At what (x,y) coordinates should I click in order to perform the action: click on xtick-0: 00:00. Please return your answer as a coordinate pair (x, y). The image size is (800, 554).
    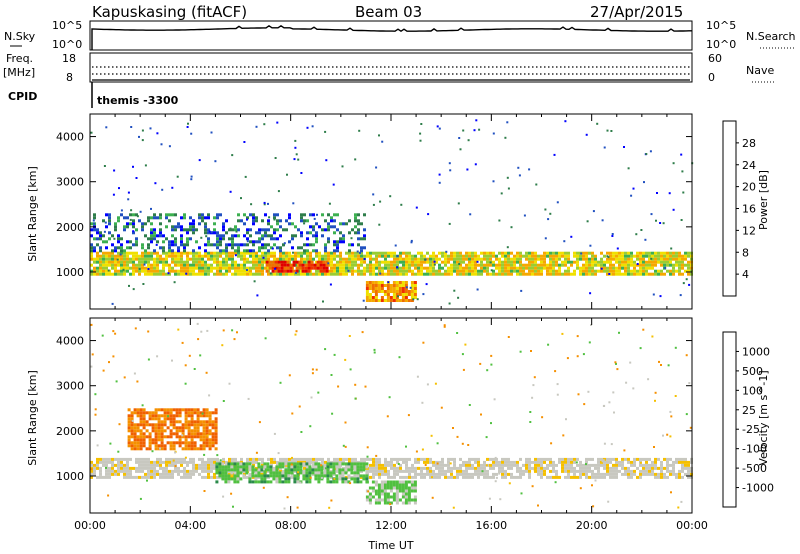
    Looking at the image, I should click on (90, 525).